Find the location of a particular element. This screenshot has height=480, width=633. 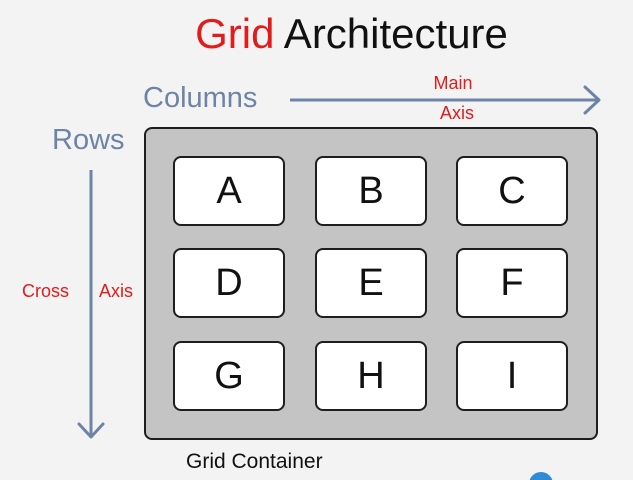

columns-label: Columns is located at coordinates (200, 98).